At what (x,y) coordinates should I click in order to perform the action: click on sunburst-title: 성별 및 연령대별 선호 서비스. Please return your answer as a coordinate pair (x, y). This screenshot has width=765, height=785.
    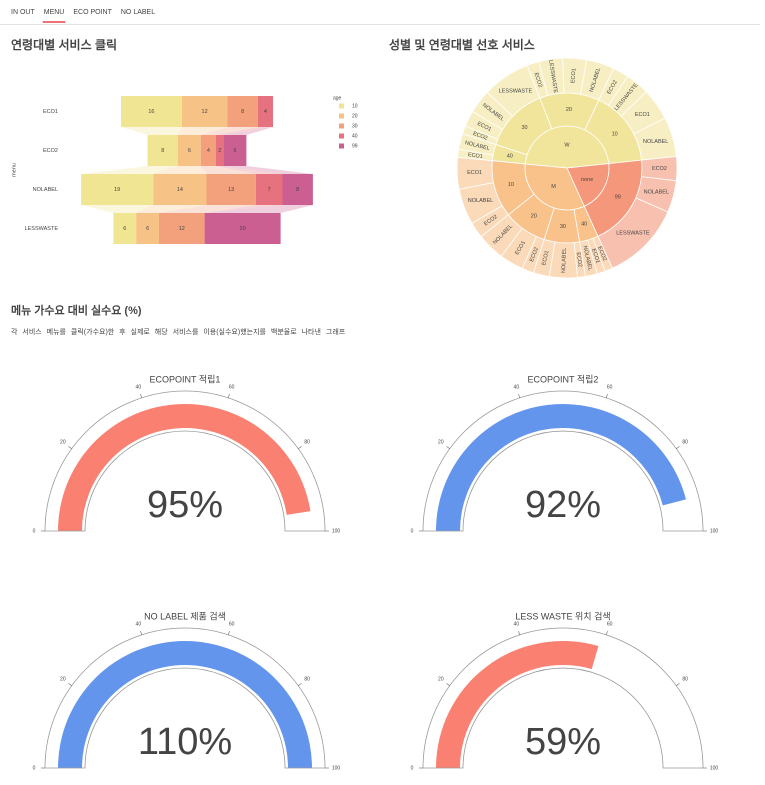
    Looking at the image, I should click on (462, 44).